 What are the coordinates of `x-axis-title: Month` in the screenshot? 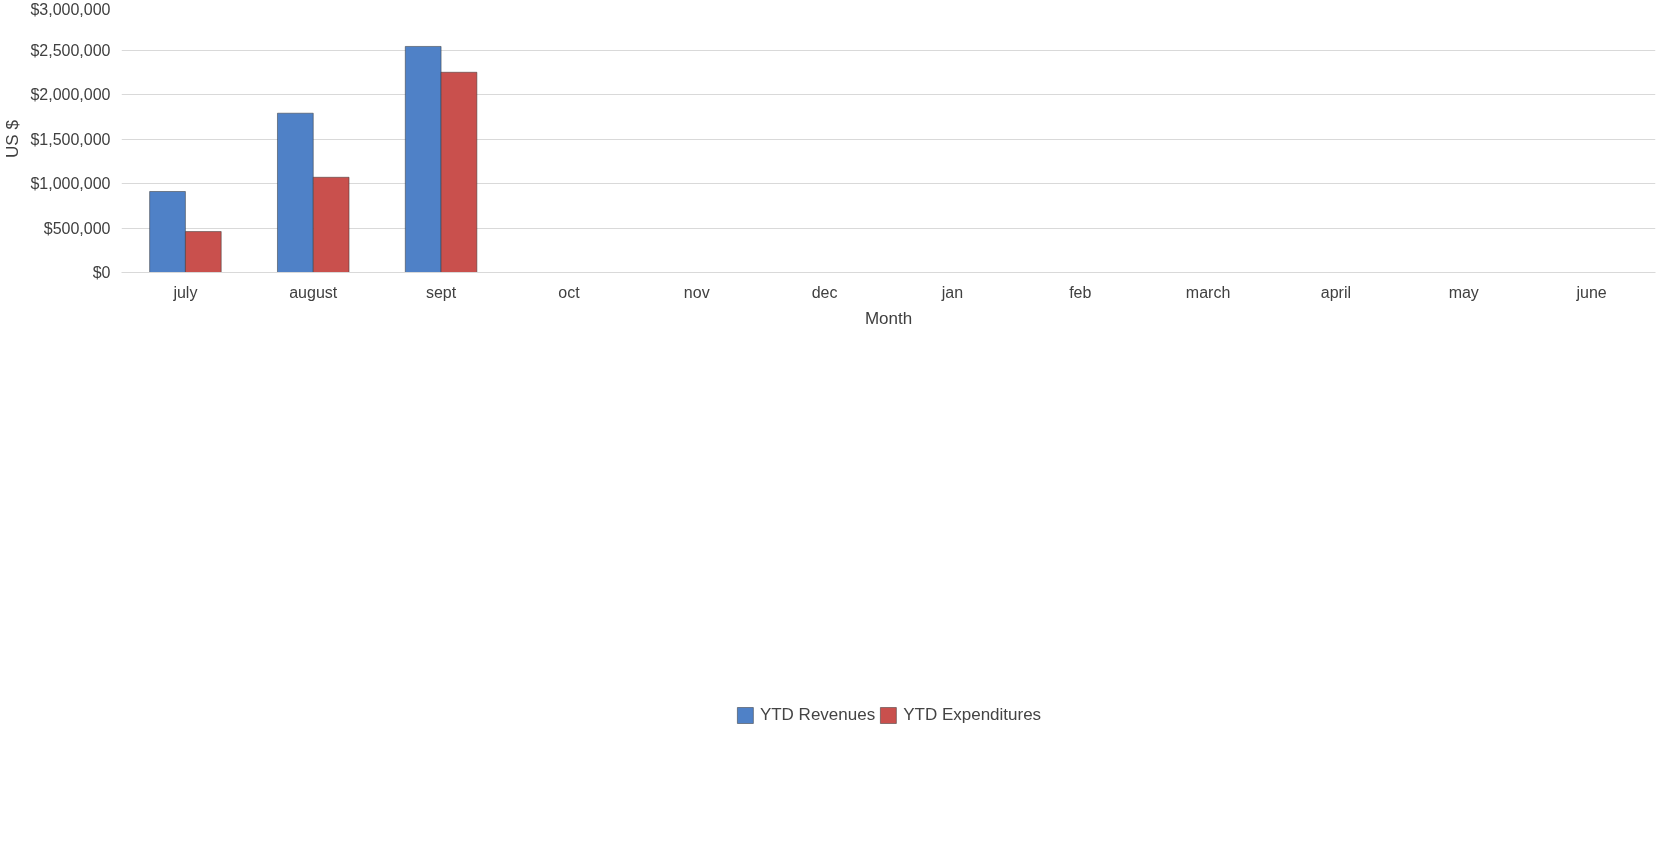 It's located at (888, 318).